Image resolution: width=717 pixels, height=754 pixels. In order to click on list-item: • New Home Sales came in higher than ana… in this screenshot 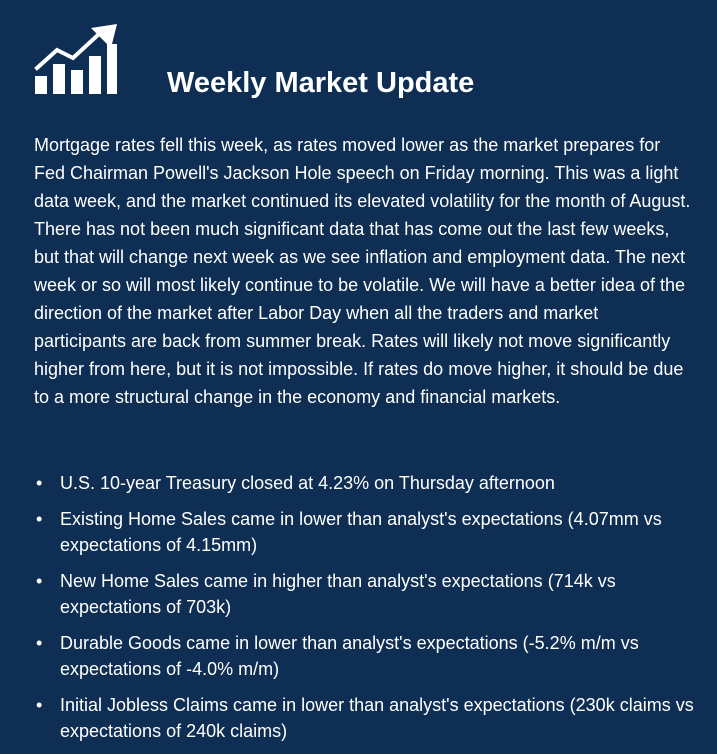, I will do `click(364, 594)`.